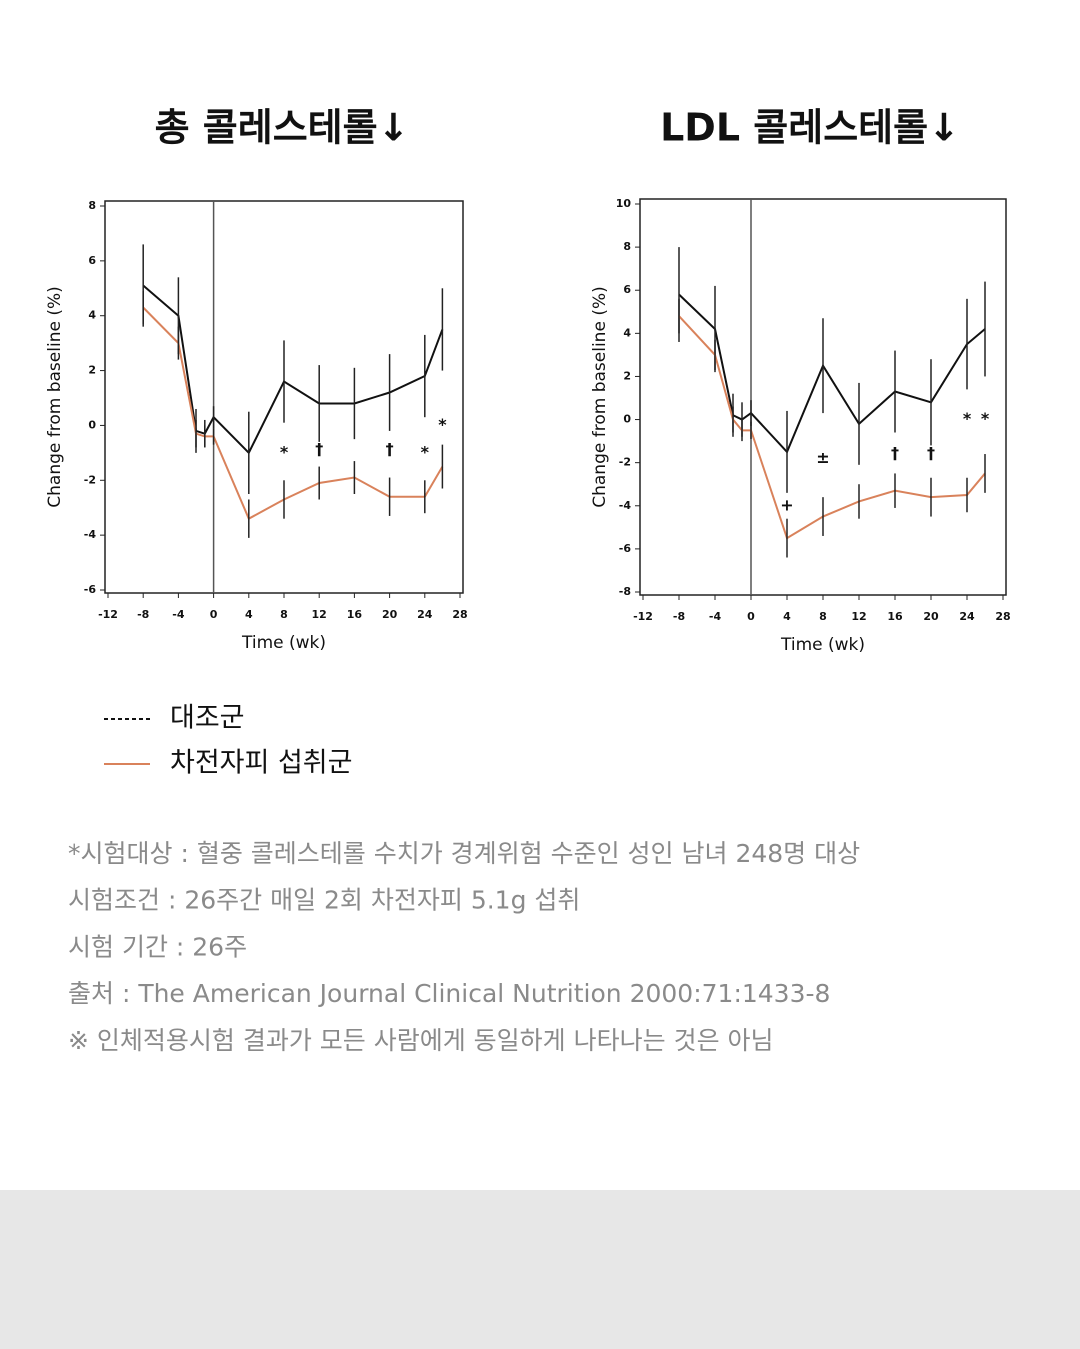 The image size is (1080, 1349). I want to click on legend-label: 차전자피 섭취군, so click(261, 763).